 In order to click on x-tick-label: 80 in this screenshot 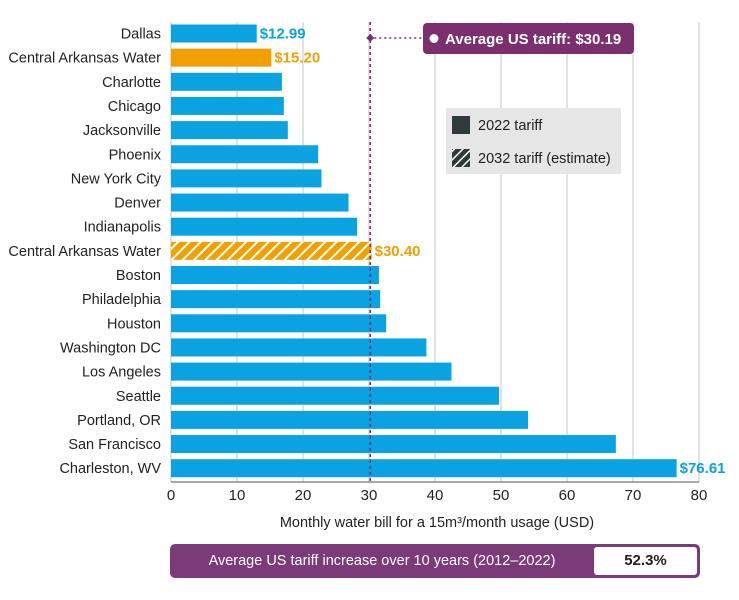, I will do `click(699, 495)`.